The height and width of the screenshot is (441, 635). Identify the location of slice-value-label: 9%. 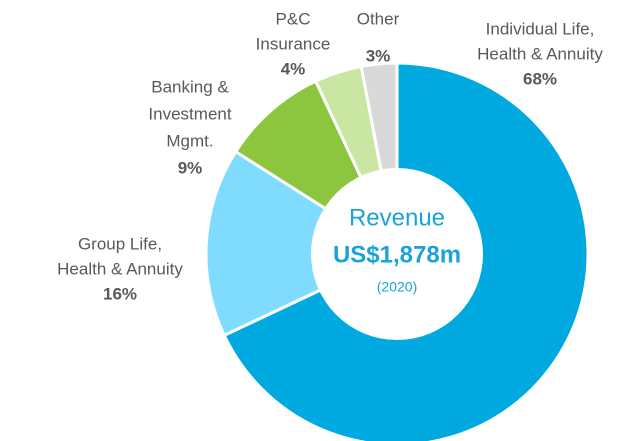
(190, 167).